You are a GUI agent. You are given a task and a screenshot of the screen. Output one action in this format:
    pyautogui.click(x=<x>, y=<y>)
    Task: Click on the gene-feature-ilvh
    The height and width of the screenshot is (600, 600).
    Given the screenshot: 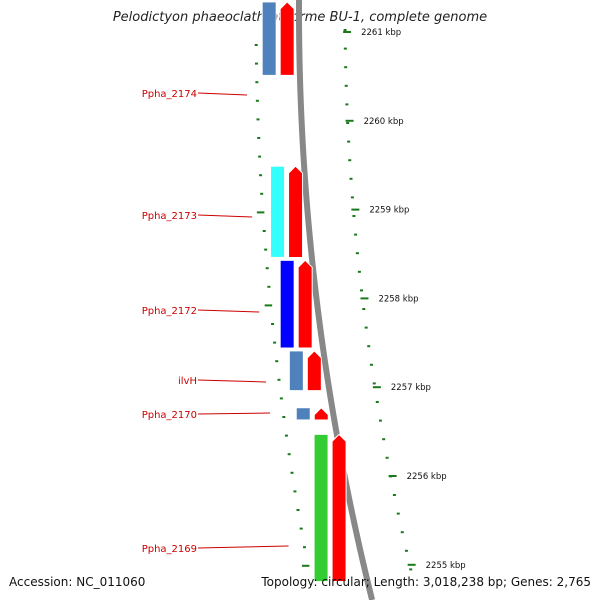 What is the action you would take?
    pyautogui.click(x=296, y=371)
    